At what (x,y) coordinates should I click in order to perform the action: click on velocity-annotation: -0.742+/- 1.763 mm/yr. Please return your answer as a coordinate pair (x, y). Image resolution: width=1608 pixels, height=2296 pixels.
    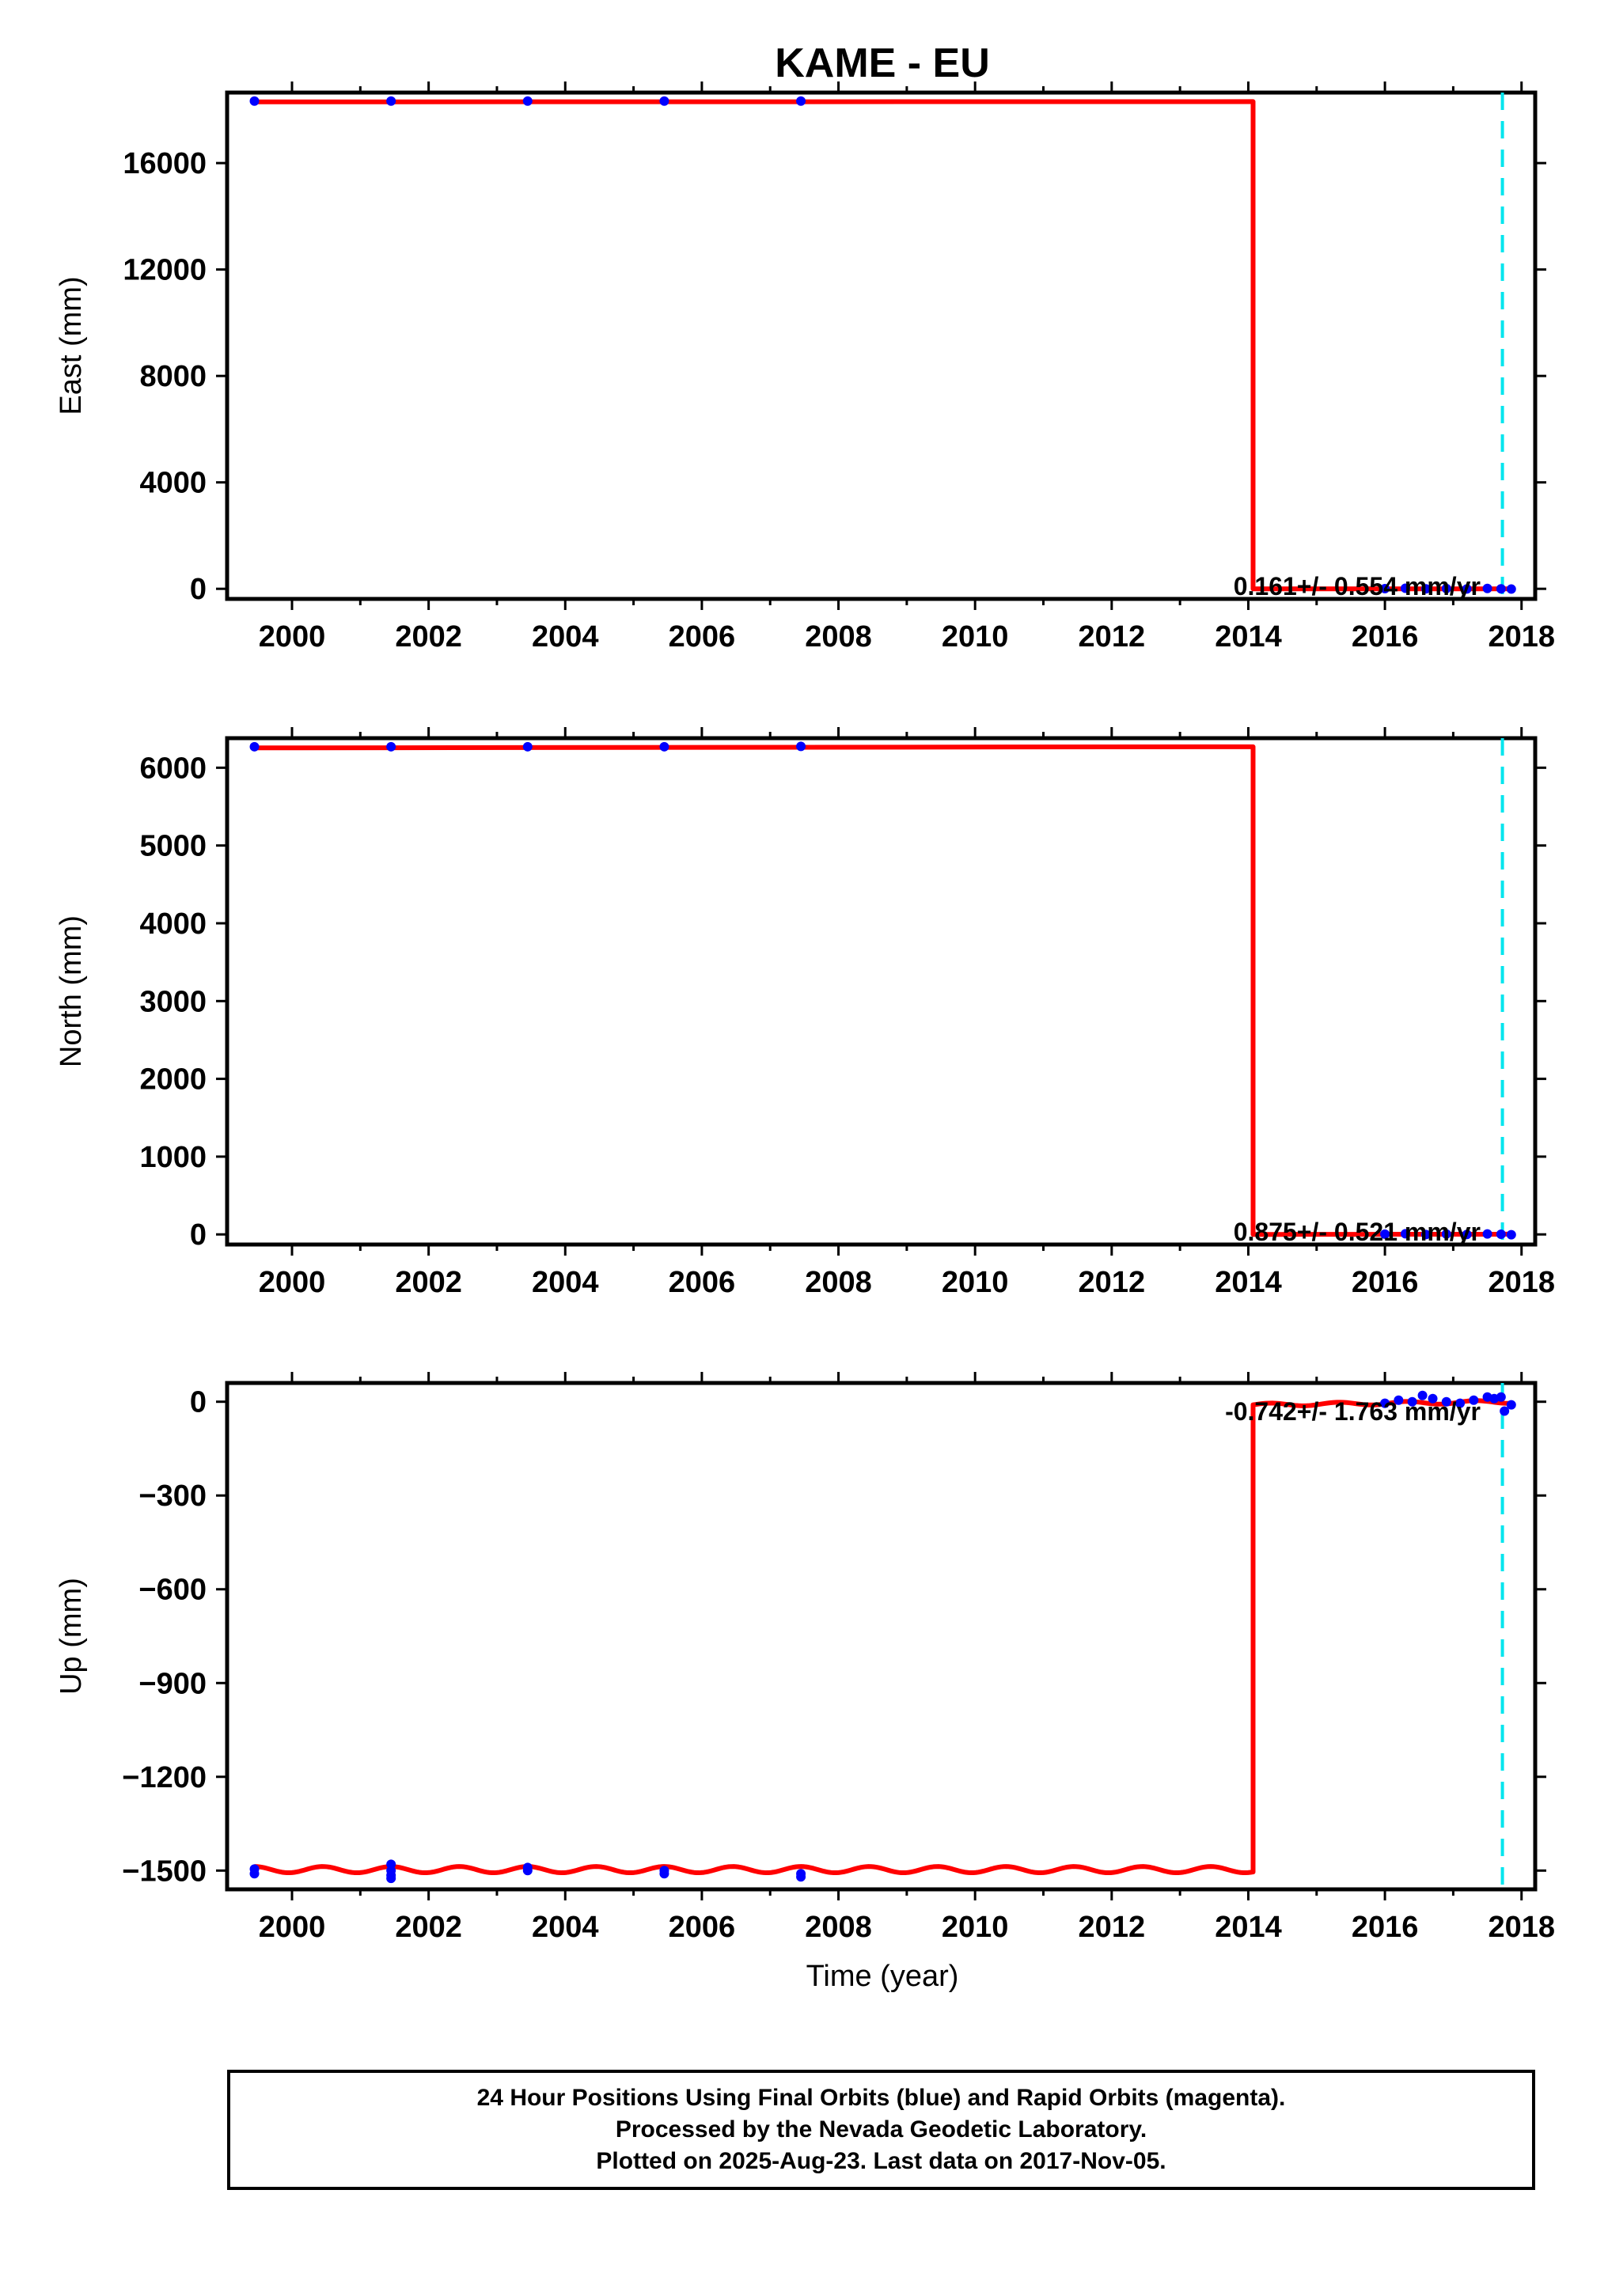
    Looking at the image, I should click on (1353, 1411).